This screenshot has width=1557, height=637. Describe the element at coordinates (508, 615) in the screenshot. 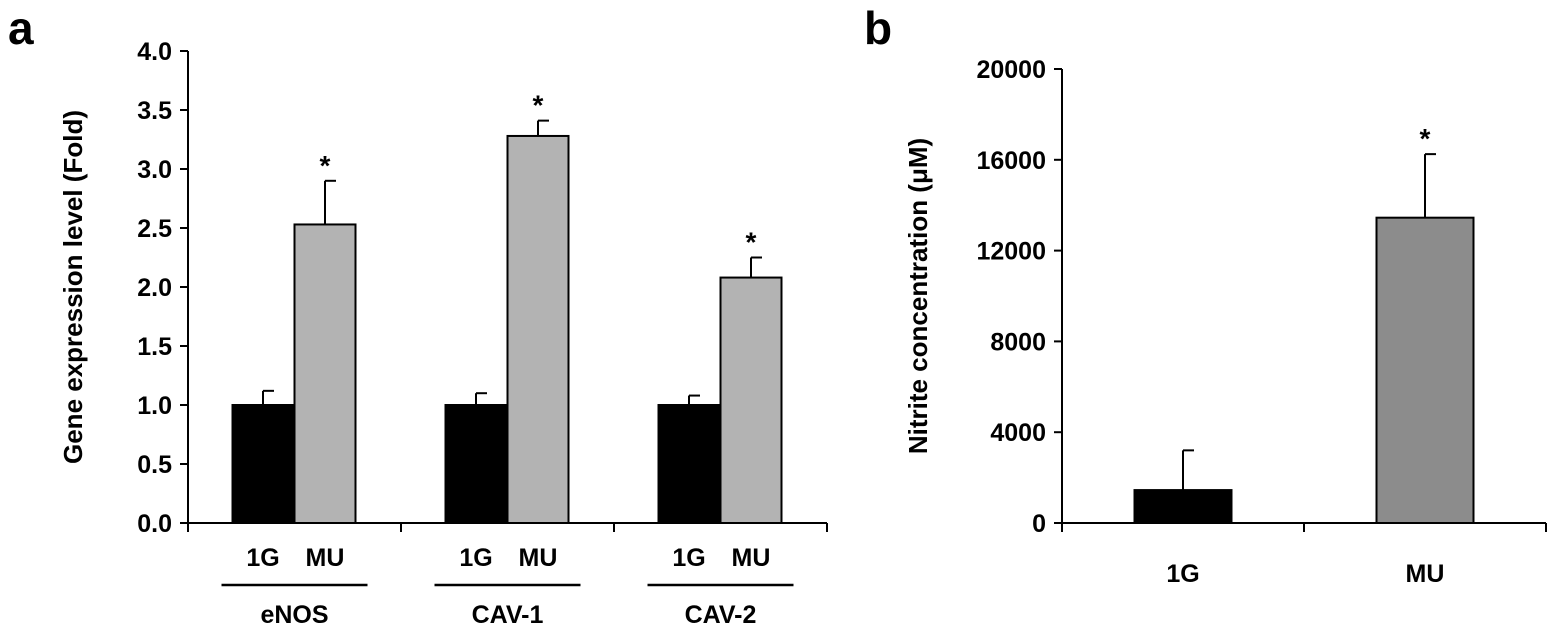

I see `panel-a-group-label: CAV-1` at that location.